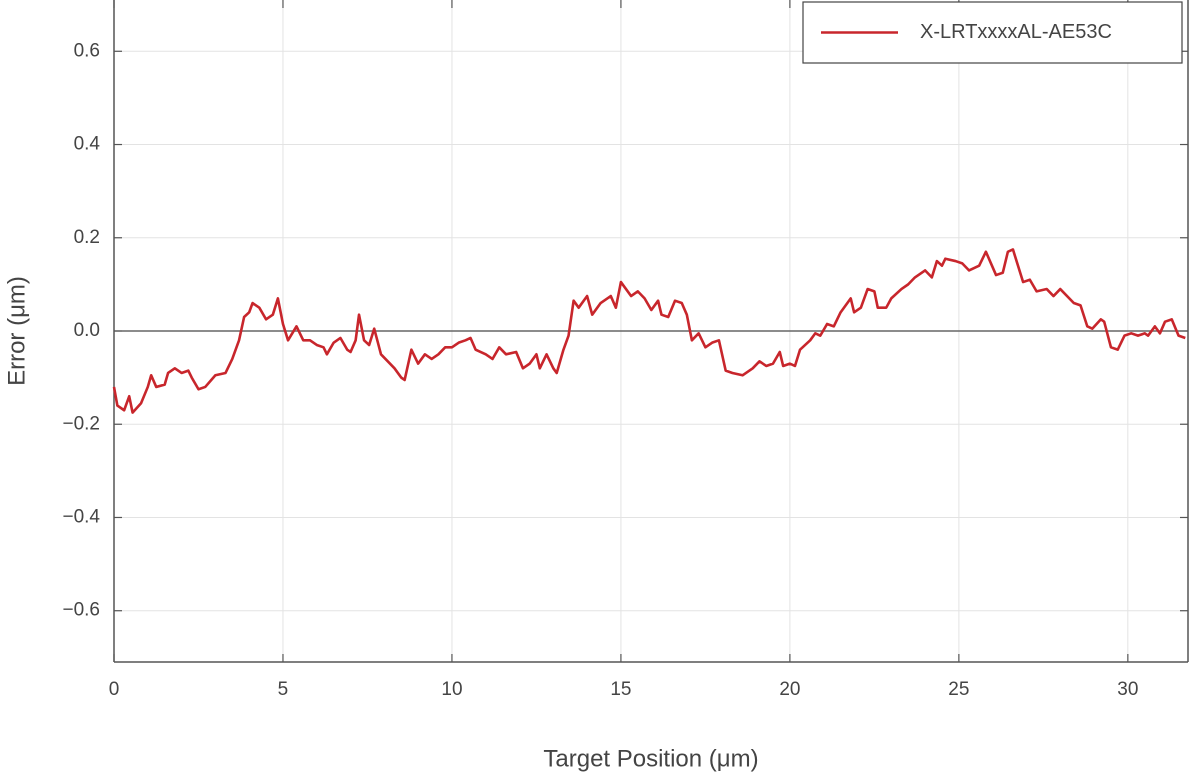  Describe the element at coordinates (958, 689) in the screenshot. I see `x-tick-label: 25` at that location.